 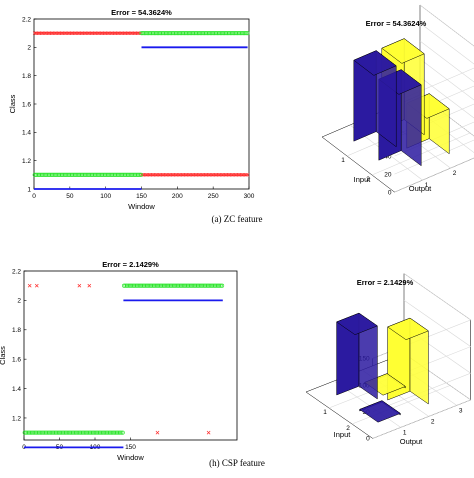 I want to click on csp-scatter-ylabel: Class, so click(x=3, y=355).